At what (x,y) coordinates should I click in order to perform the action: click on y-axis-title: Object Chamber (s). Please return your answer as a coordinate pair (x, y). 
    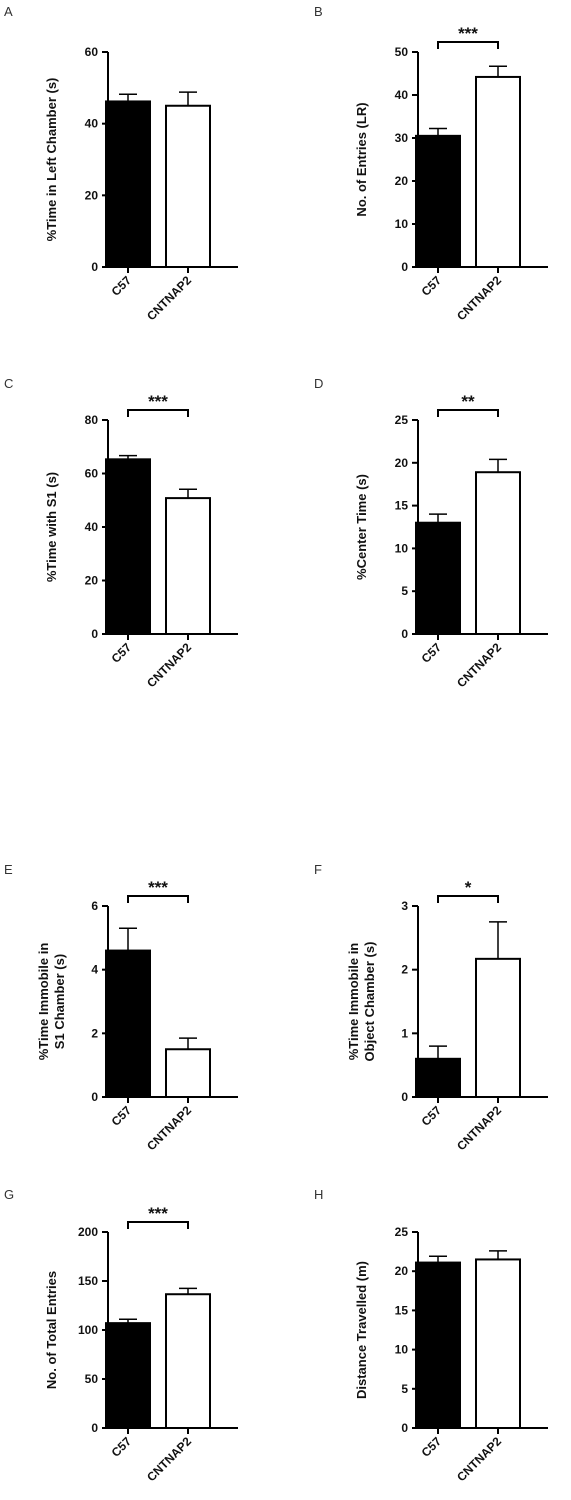
    Looking at the image, I should click on (369, 1002).